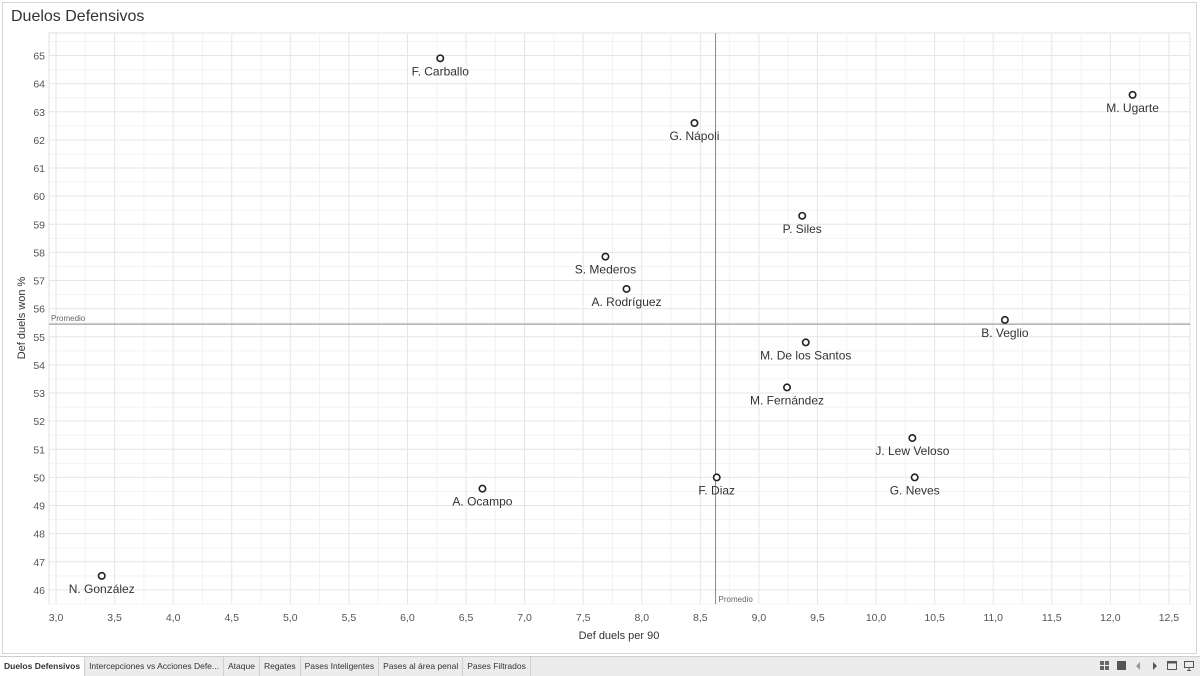  I want to click on y-tick-label: 56, so click(39, 310).